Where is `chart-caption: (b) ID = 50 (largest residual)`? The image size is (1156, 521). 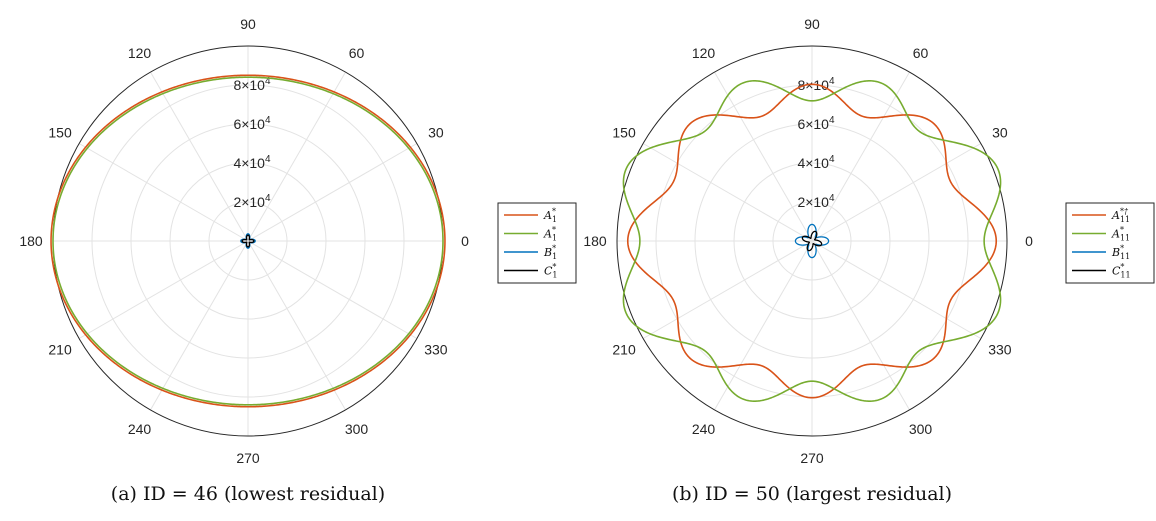 chart-caption: (b) ID = 50 (largest residual) is located at coordinates (812, 494).